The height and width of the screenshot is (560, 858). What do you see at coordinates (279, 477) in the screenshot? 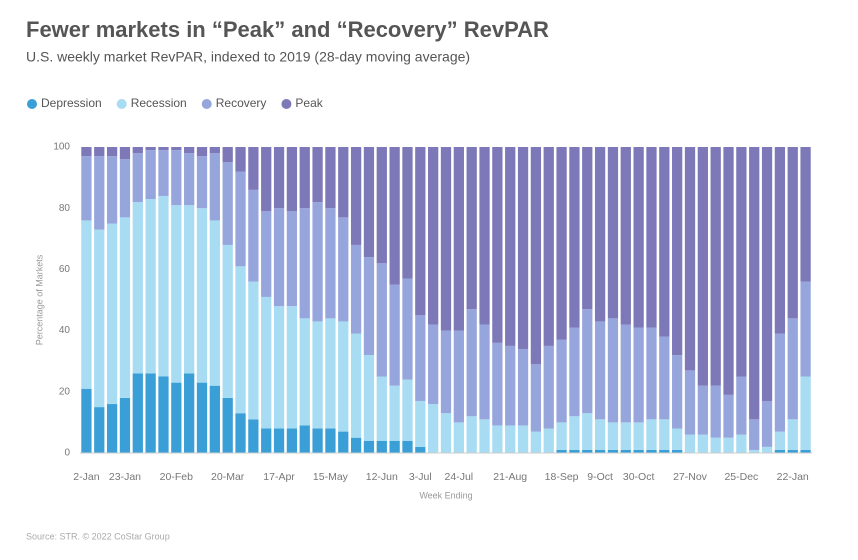
I see `x-tick-label: 17-Apr` at bounding box center [279, 477].